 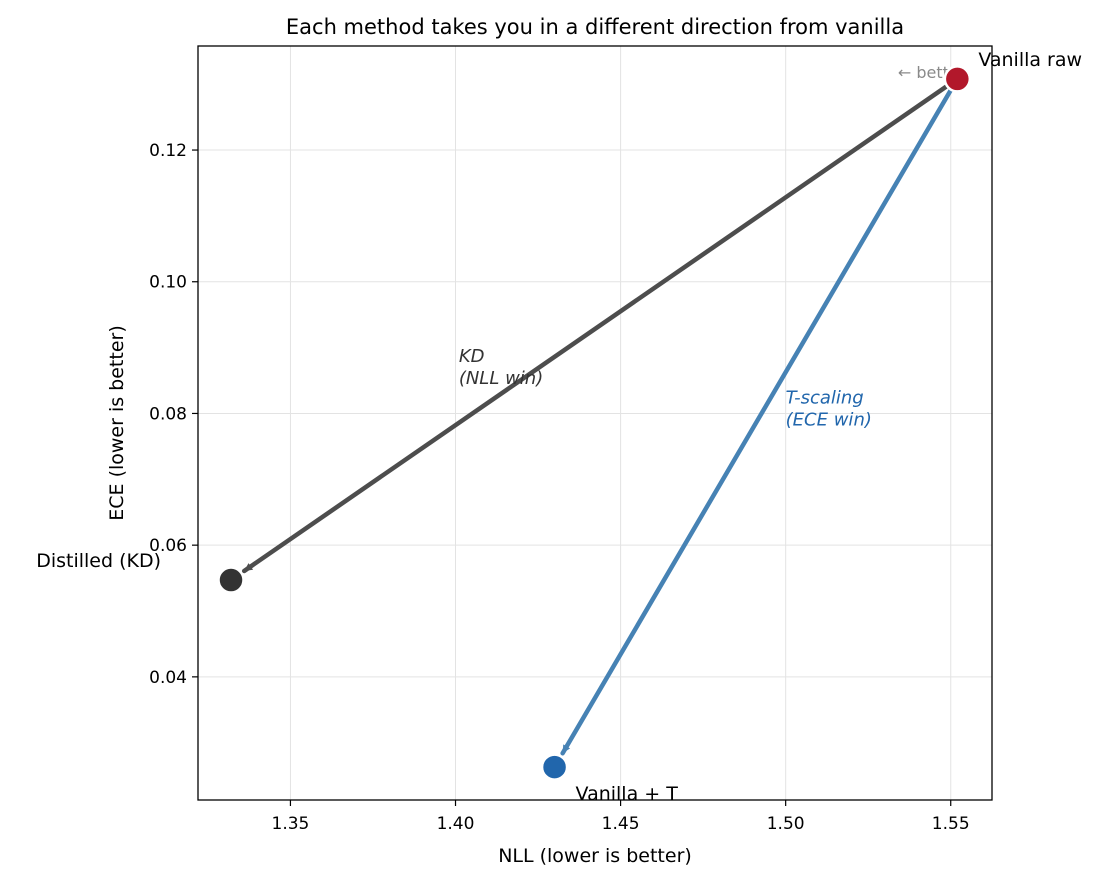 I want to click on y-axis-label: ECE (lower is better), so click(x=117, y=423).